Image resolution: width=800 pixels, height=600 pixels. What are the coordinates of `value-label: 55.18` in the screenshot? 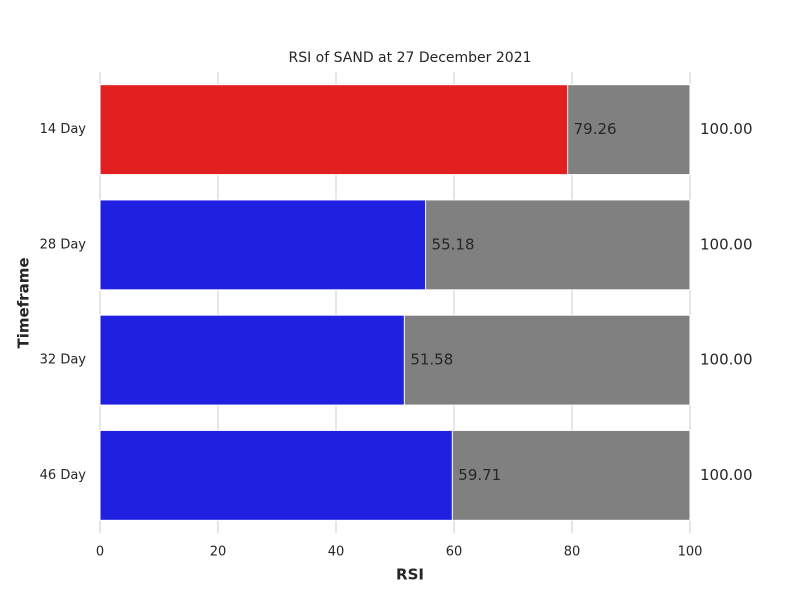 It's located at (453, 244).